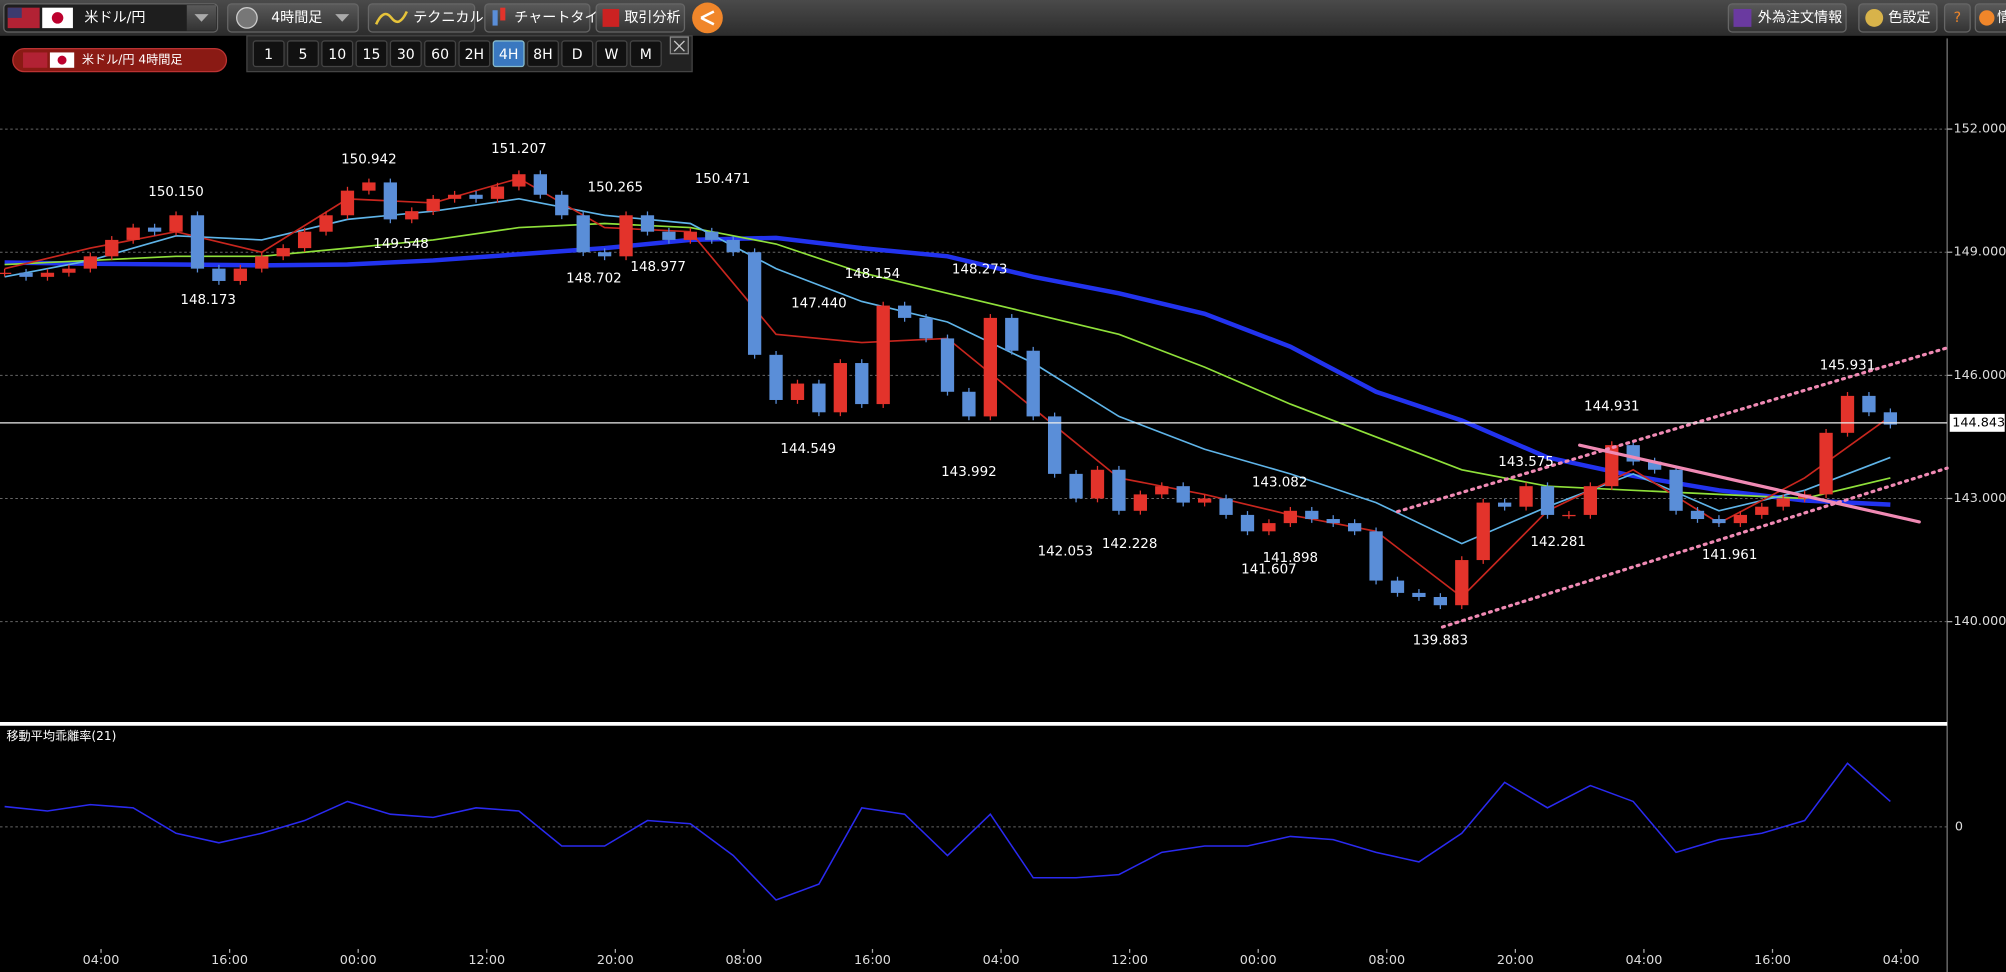 The width and height of the screenshot is (2006, 972). Describe the element at coordinates (486, 960) in the screenshot. I see `x-tick-label: 12:00` at that location.